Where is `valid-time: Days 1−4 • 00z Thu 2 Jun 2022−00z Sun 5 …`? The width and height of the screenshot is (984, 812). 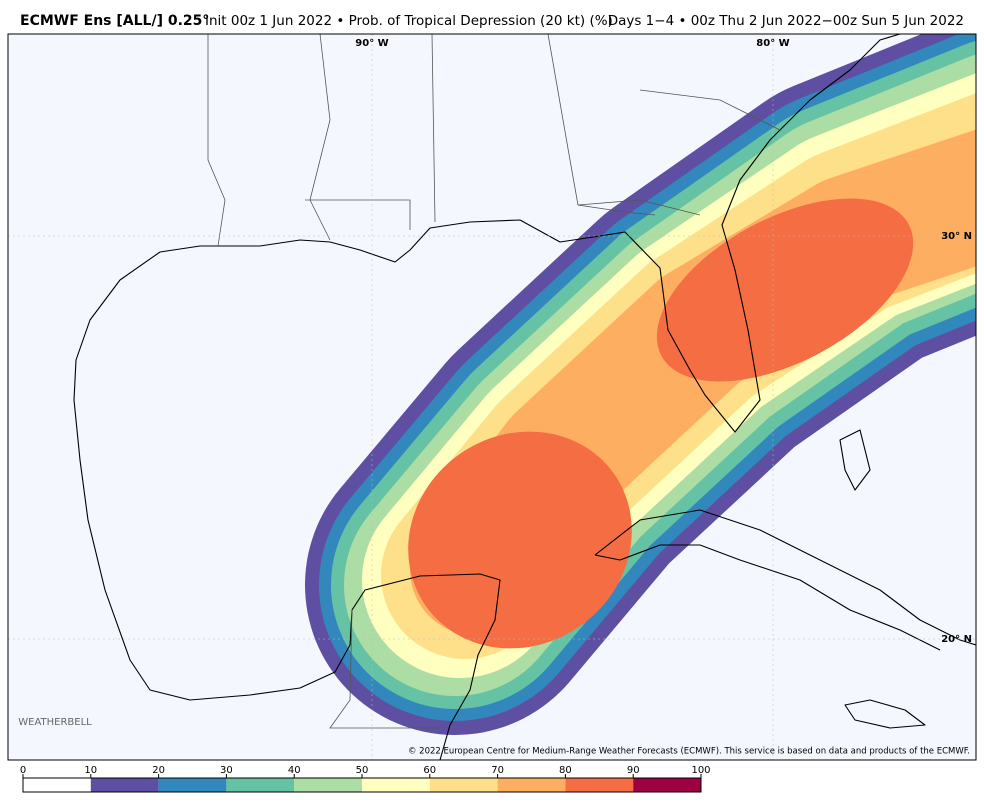
valid-time: Days 1−4 • 00z Thu 2 Jun 2022−00z Sun 5 … is located at coordinates (786, 21).